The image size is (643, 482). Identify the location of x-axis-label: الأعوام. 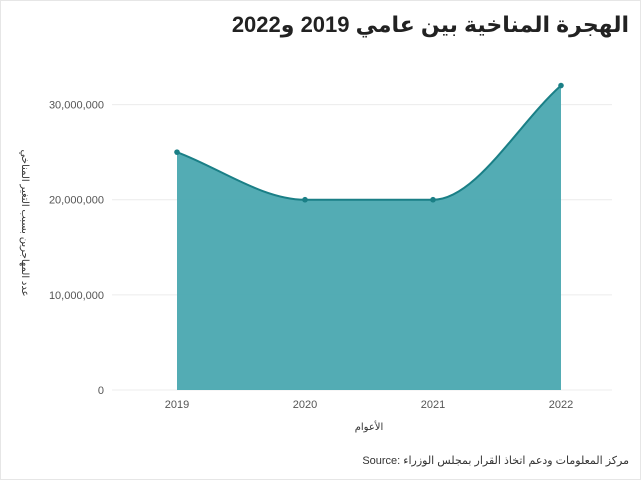
(369, 426).